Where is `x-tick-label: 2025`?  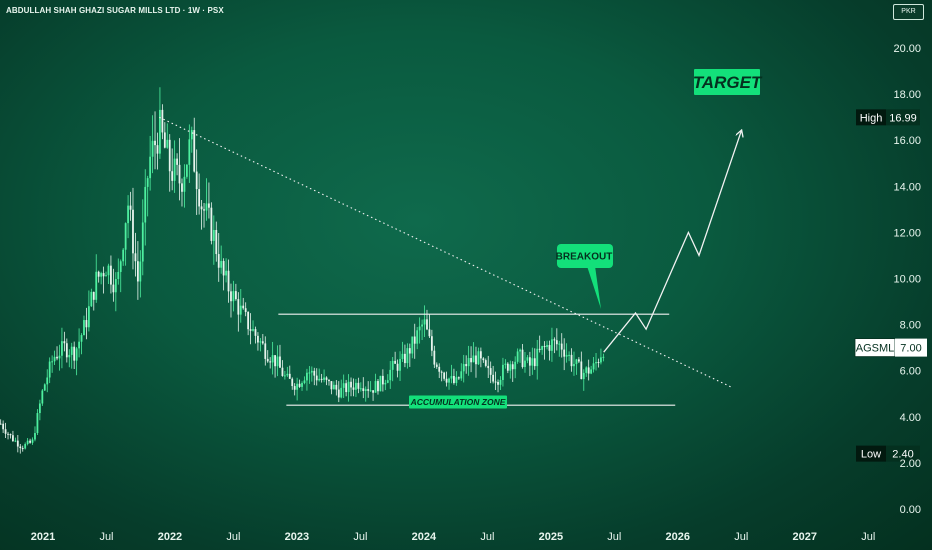
x-tick-label: 2025 is located at coordinates (551, 537).